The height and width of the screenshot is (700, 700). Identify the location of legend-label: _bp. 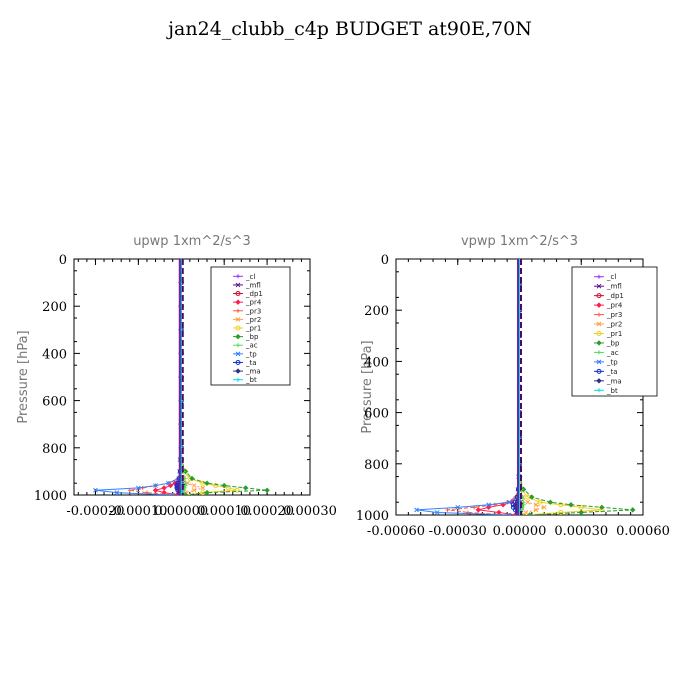
(252, 337).